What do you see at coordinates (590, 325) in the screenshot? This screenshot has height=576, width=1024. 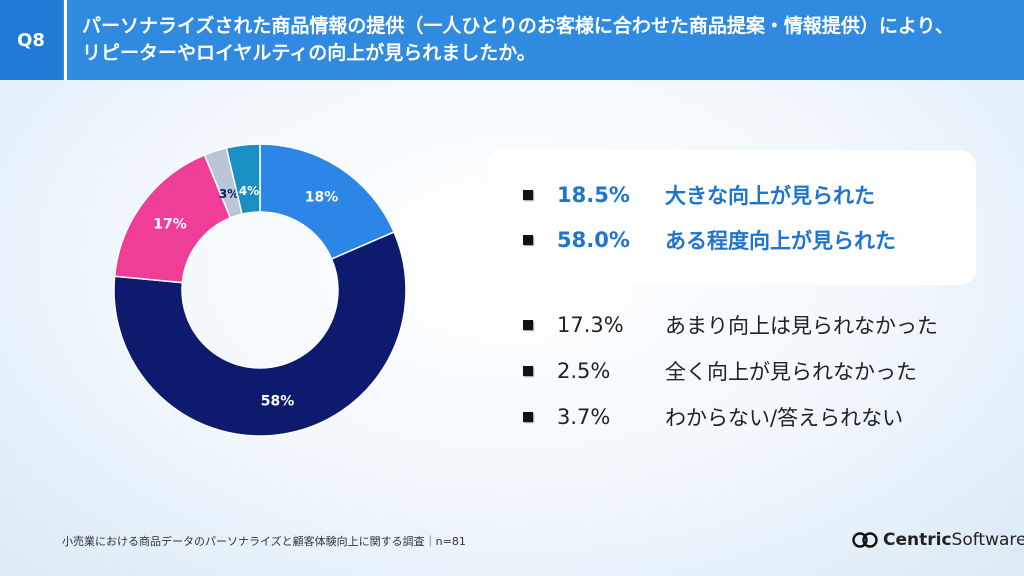 I see `legend-percent: 17.3%` at bounding box center [590, 325].